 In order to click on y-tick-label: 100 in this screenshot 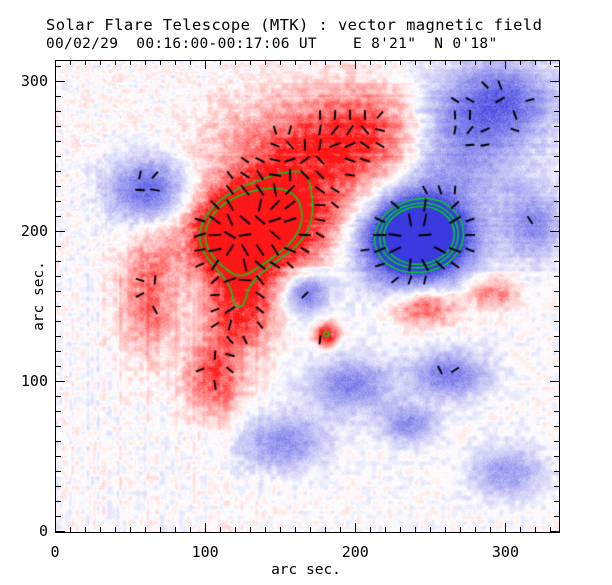, I will do `click(34, 381)`.